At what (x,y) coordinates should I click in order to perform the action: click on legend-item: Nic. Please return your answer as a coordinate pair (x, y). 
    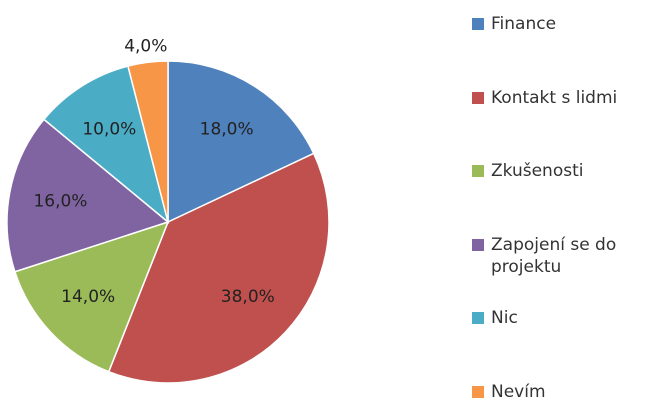
    Looking at the image, I should click on (562, 318).